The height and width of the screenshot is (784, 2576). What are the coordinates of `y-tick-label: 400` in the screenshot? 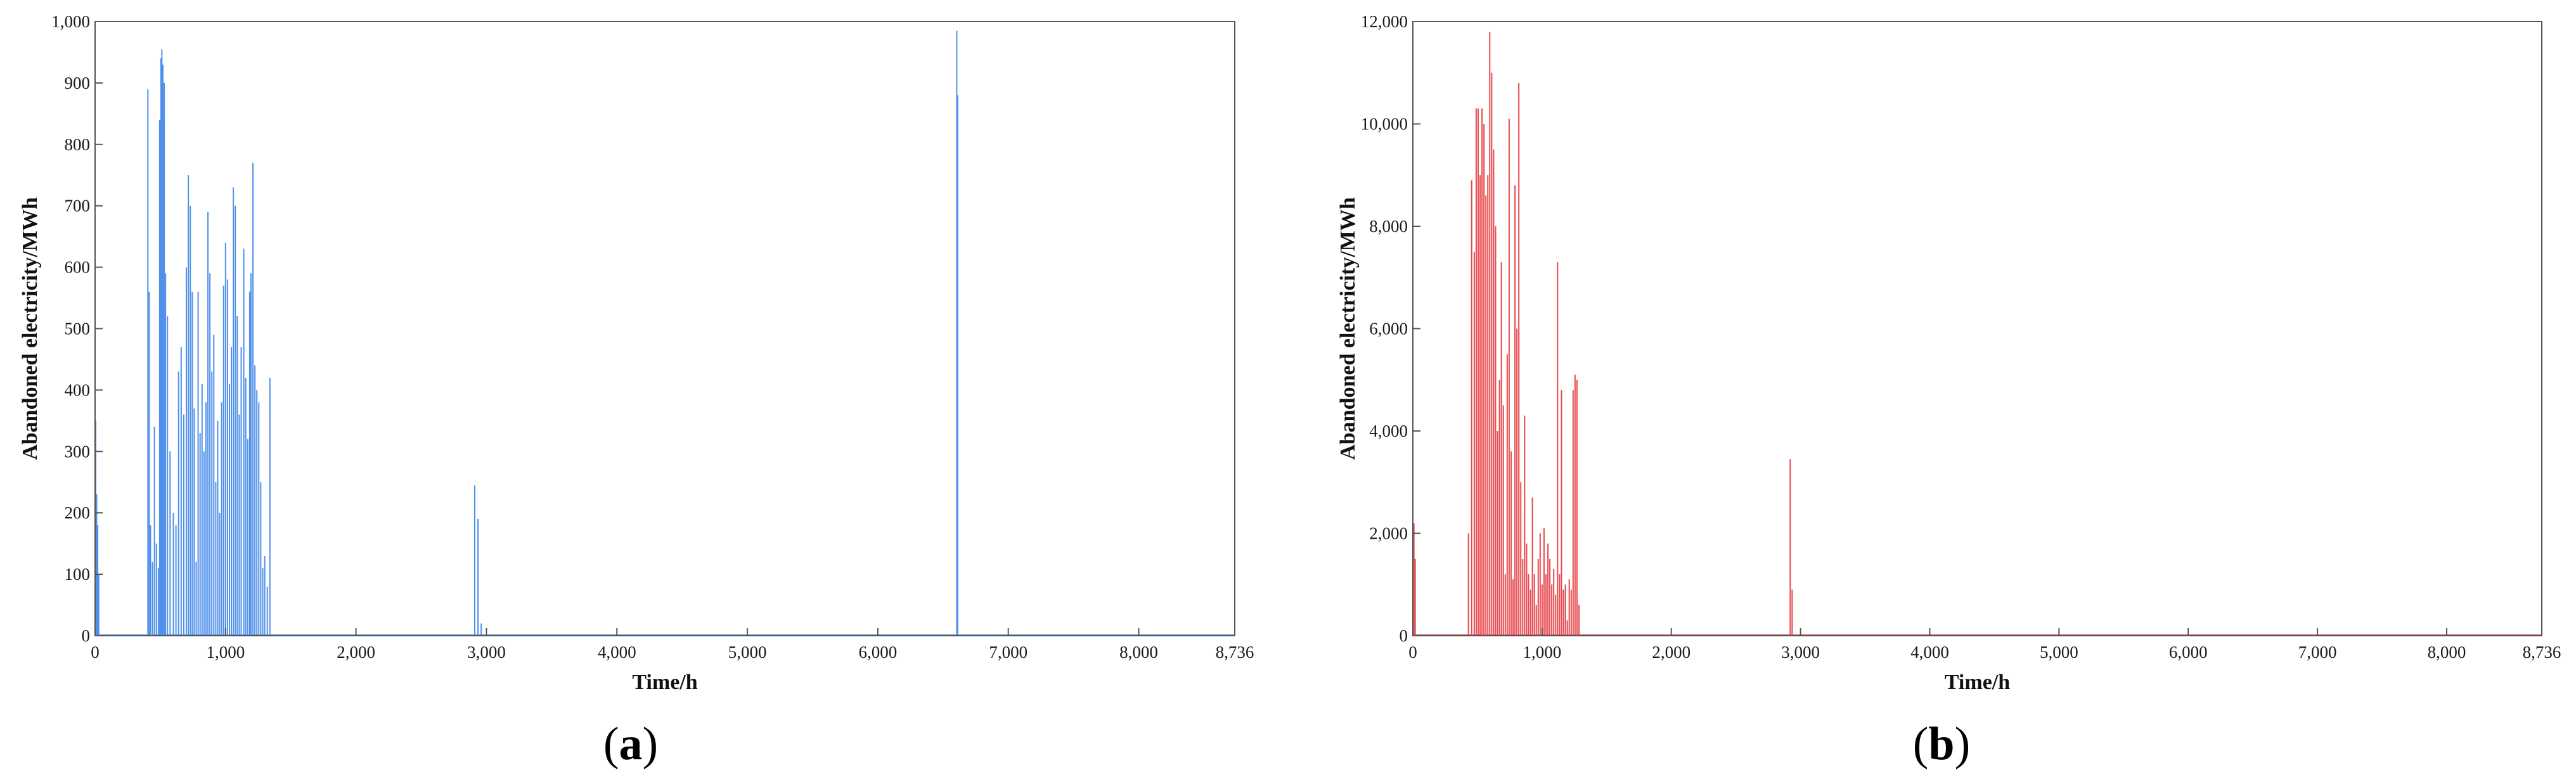 It's located at (78, 389).